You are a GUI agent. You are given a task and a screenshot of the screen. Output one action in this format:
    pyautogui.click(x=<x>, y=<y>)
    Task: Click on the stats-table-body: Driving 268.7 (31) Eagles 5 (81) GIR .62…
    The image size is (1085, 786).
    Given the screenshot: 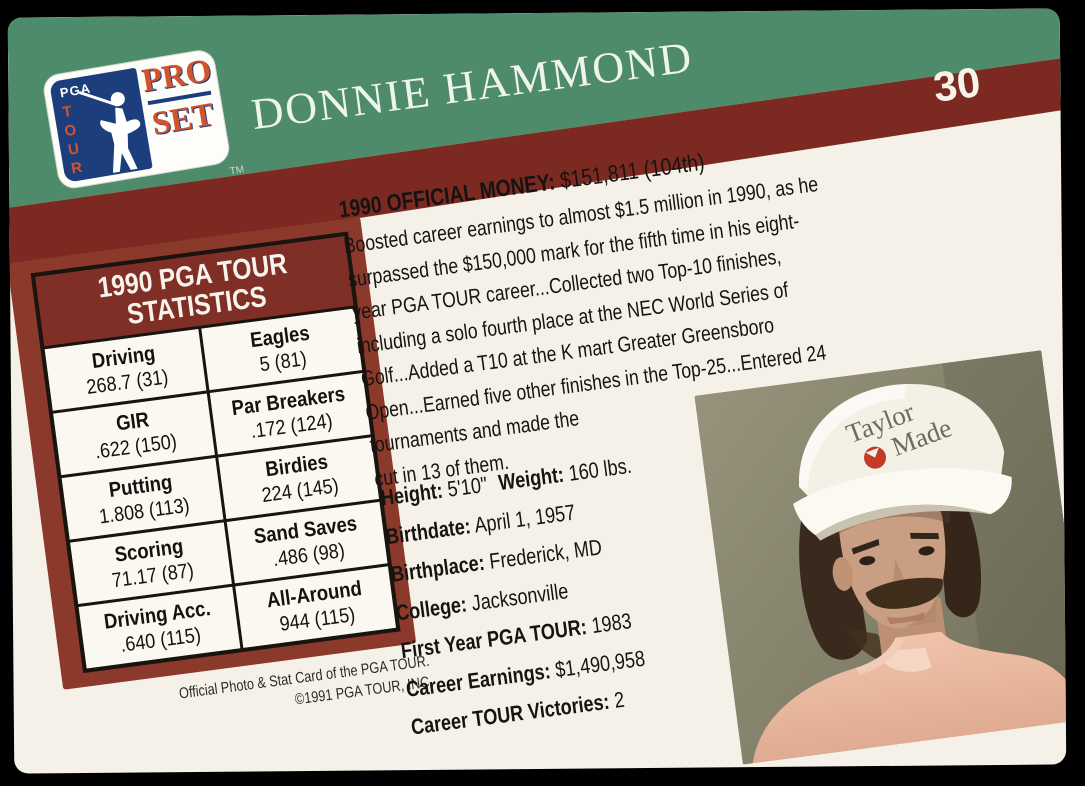 What is the action you would take?
    pyautogui.click(x=220, y=488)
    